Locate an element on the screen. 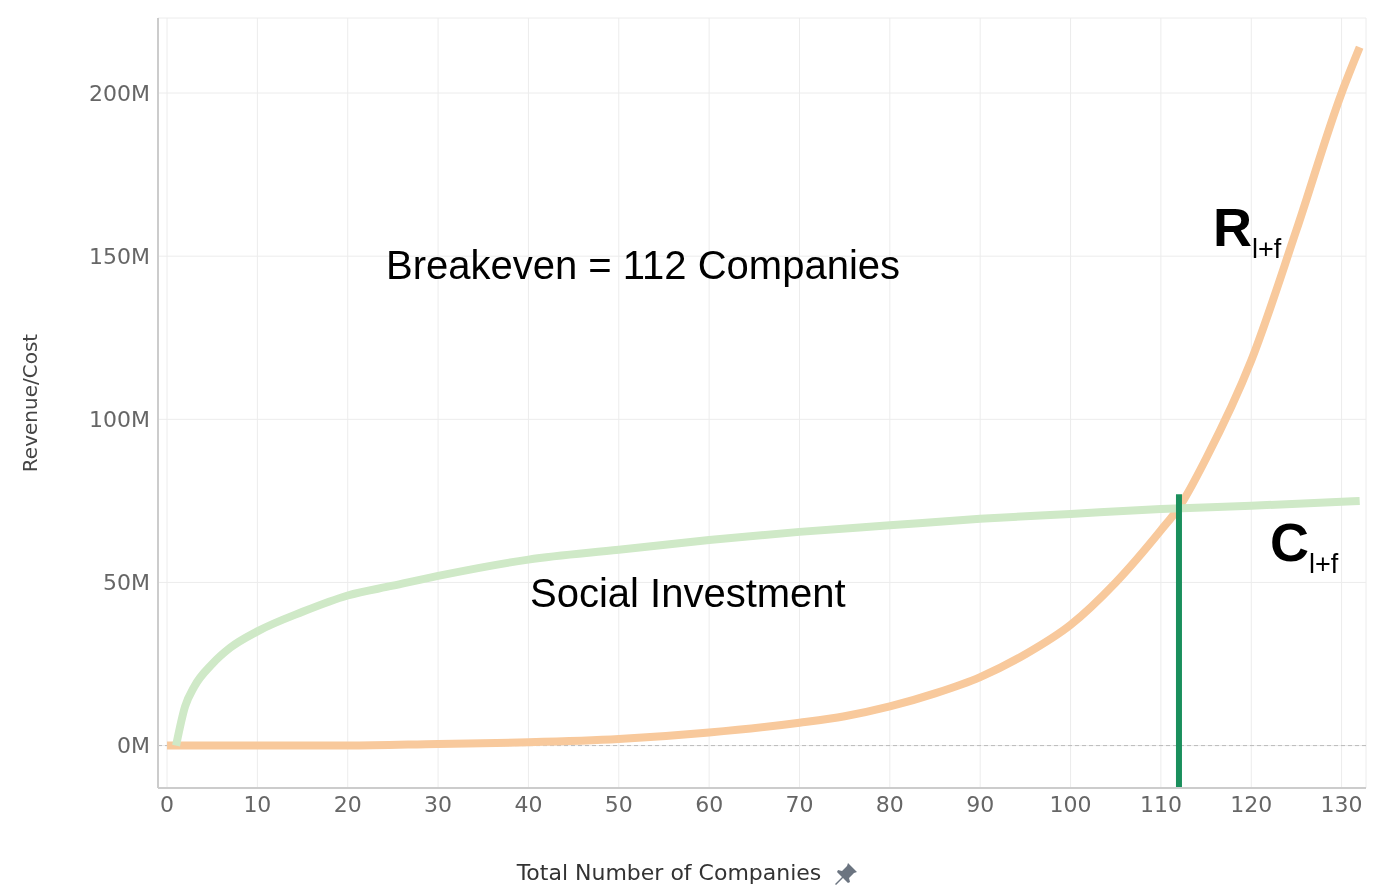 Image resolution: width=1374 pixels, height=894 pixels. annotation: Social Investment is located at coordinates (688, 593).